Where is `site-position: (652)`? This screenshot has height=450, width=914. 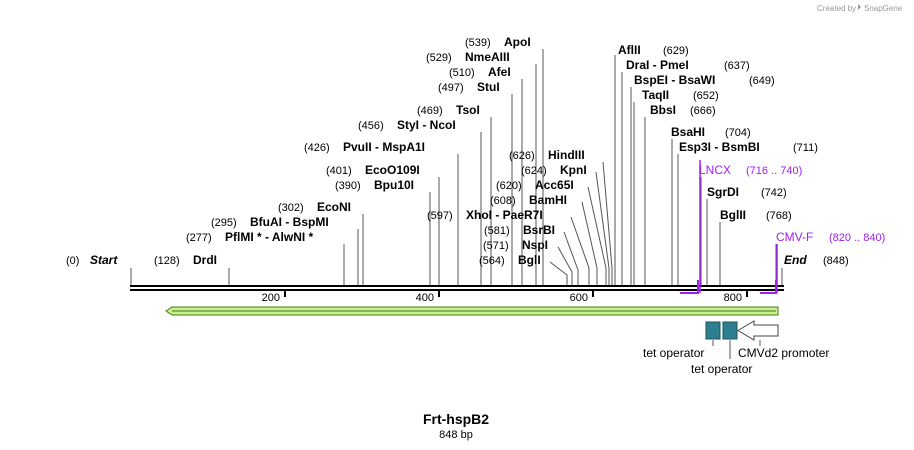
site-position: (652) is located at coordinates (706, 96).